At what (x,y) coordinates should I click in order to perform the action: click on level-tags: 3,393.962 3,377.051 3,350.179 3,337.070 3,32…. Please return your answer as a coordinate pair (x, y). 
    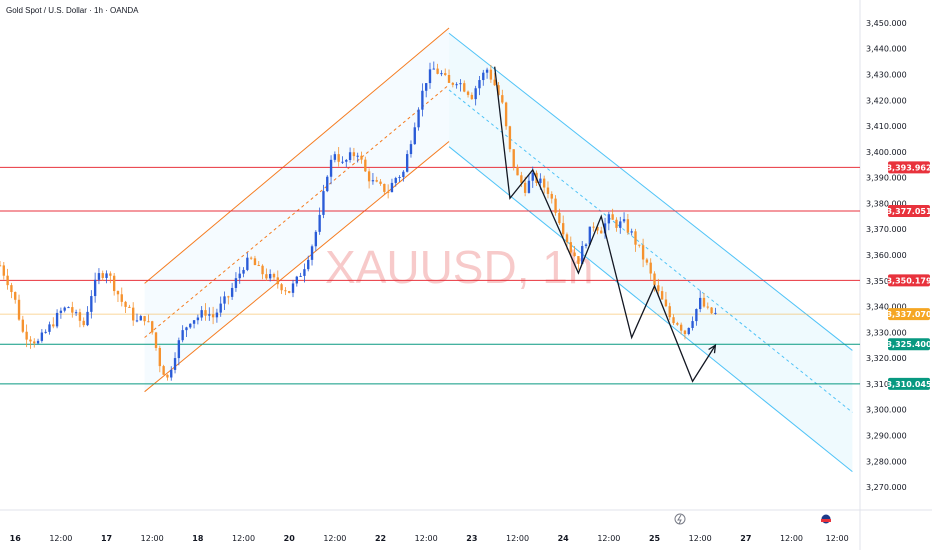
    Looking at the image, I should click on (909, 275).